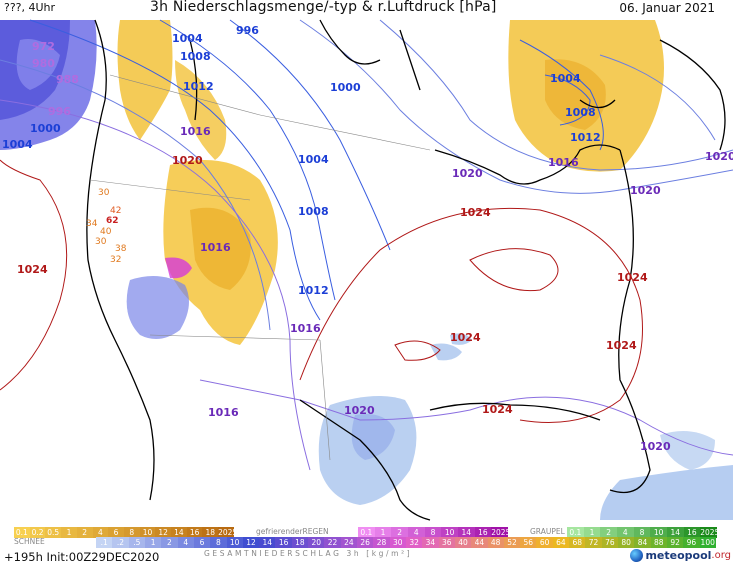 This screenshot has width=733, height=566. Describe the element at coordinates (29, 541) in the screenshot. I see `snow-label: SCHNEE` at that location.